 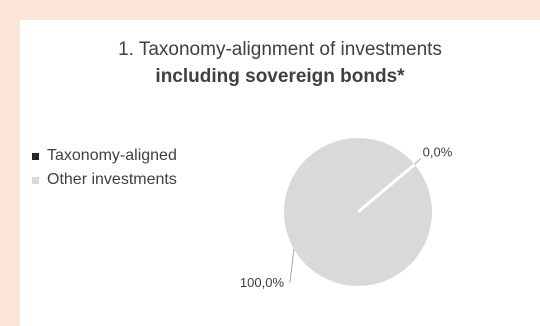 I want to click on leader-line-other-investments, so click(x=292, y=266).